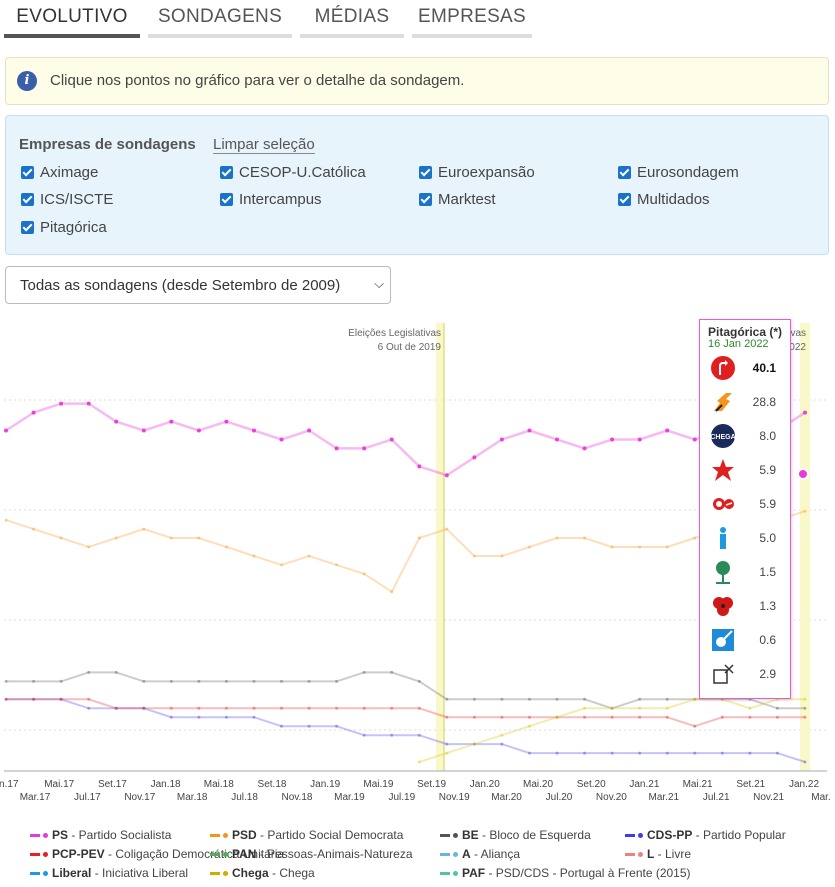  Describe the element at coordinates (306, 835) in the screenshot. I see `legend-item-psd: PSD - Partido Social Democrata` at that location.